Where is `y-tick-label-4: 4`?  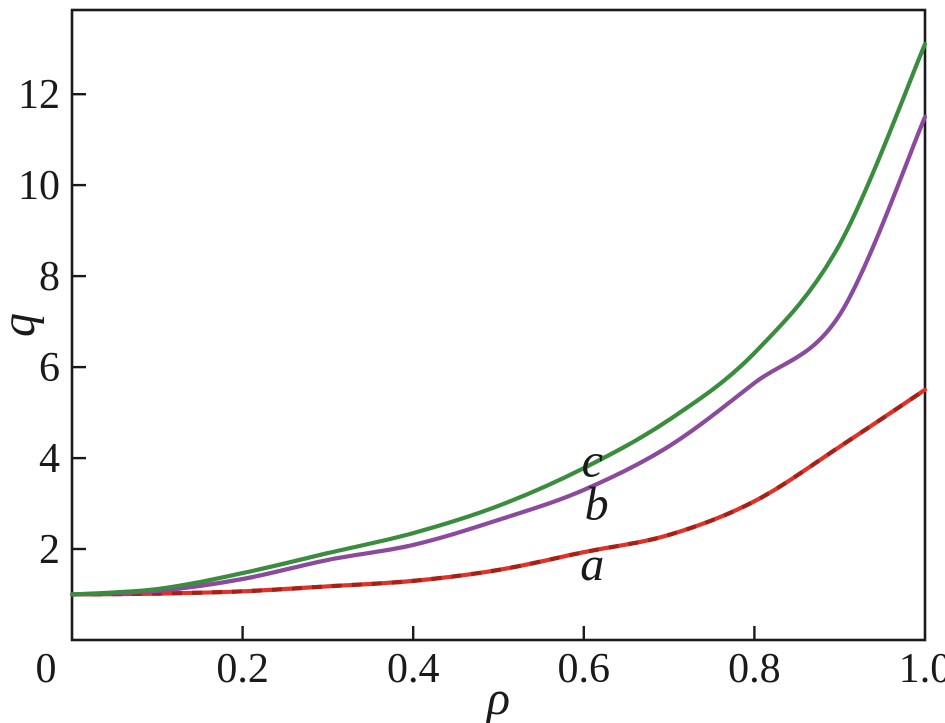
y-tick-label-4: 4 is located at coordinates (49, 459).